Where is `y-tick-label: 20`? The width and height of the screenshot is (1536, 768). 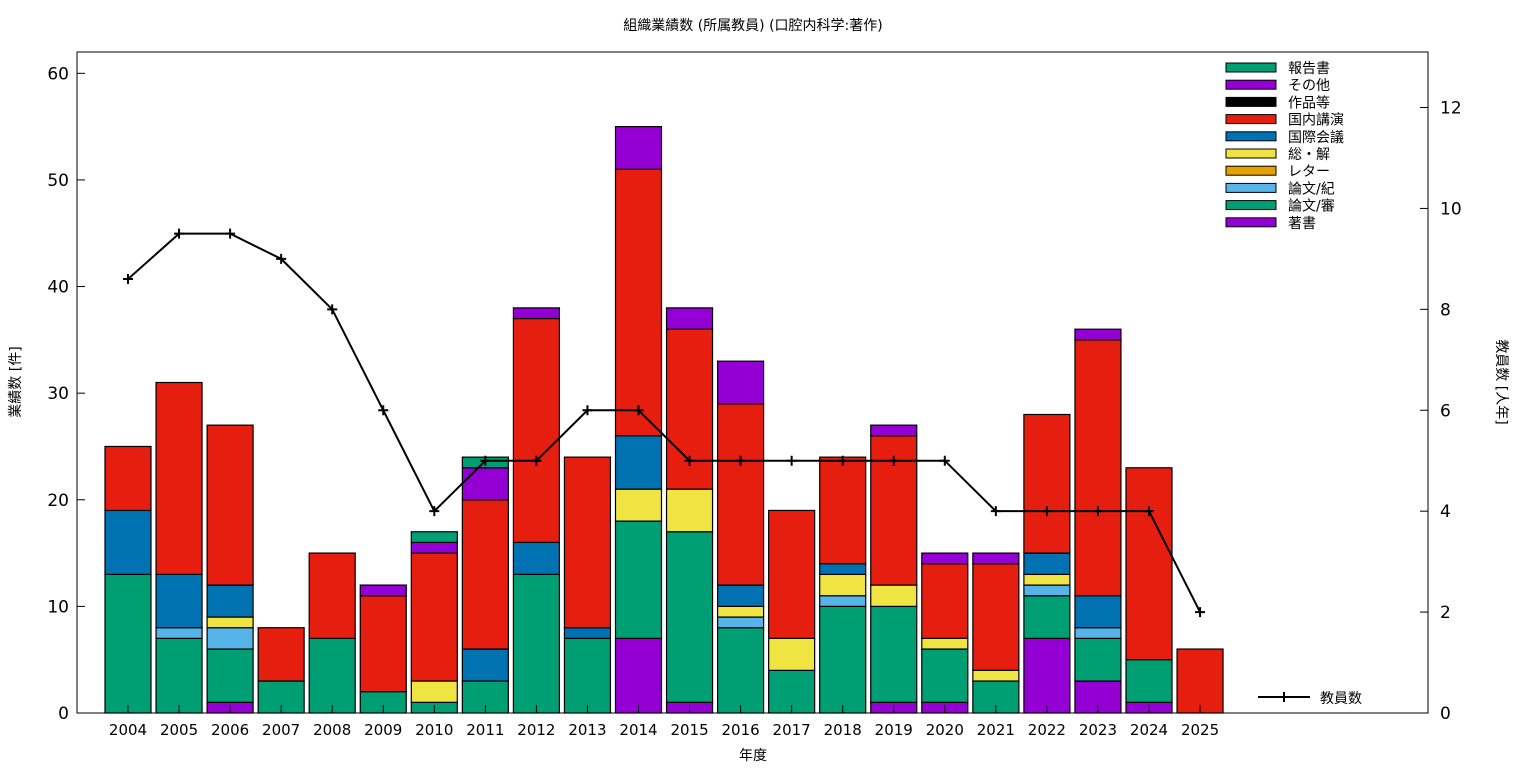
y-tick-label: 20 is located at coordinates (58, 501).